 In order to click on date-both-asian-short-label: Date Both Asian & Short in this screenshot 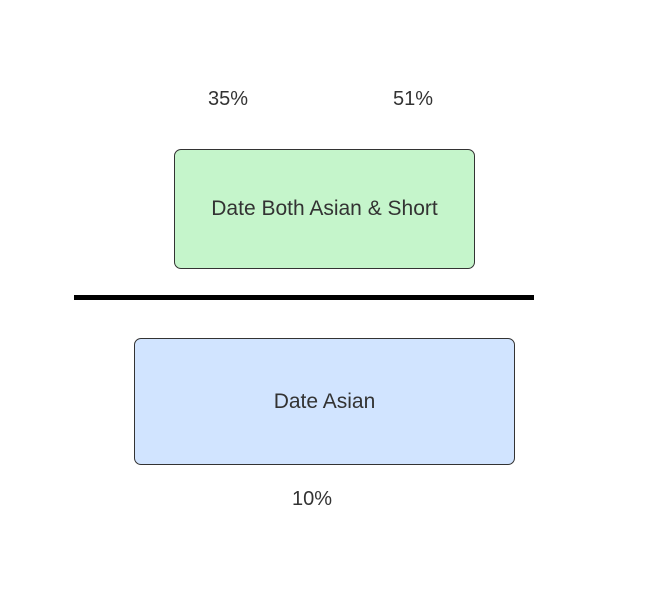, I will do `click(324, 208)`.